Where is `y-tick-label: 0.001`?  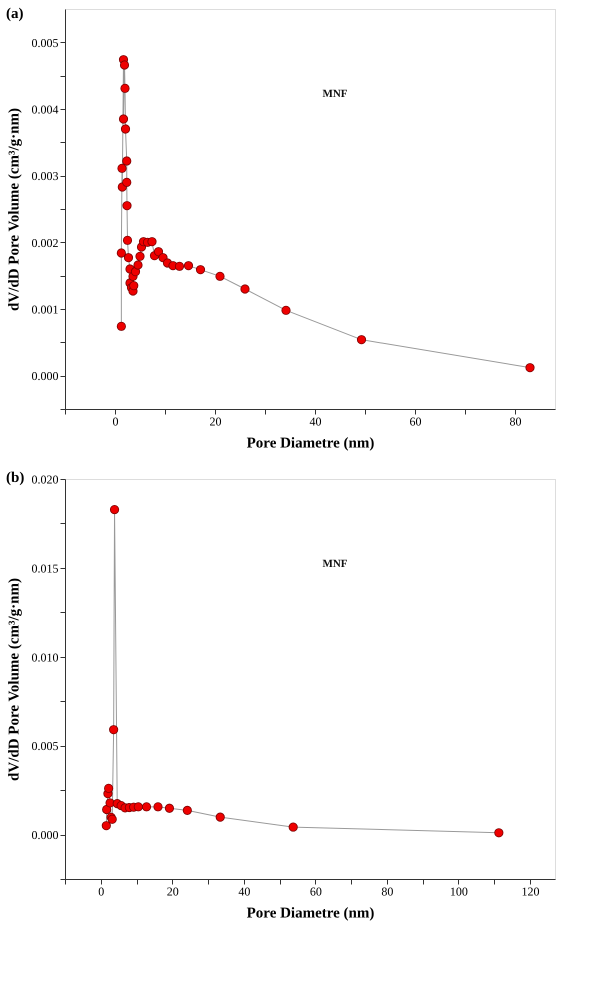
y-tick-label: 0.001 is located at coordinates (45, 309).